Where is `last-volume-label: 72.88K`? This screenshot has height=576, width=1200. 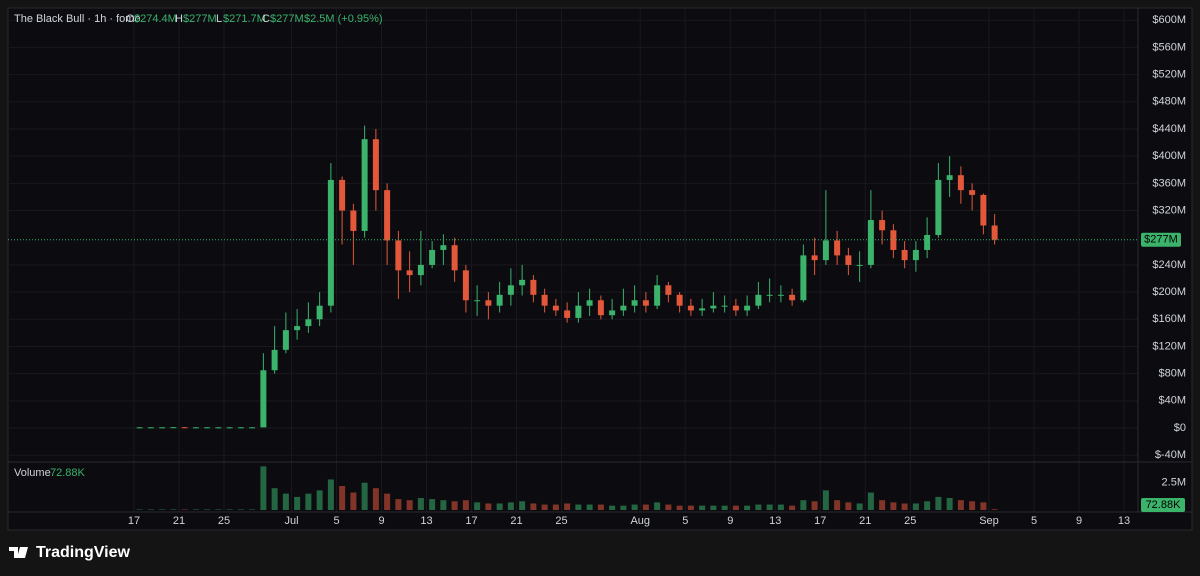
last-volume-label: 72.88K is located at coordinates (1164, 505).